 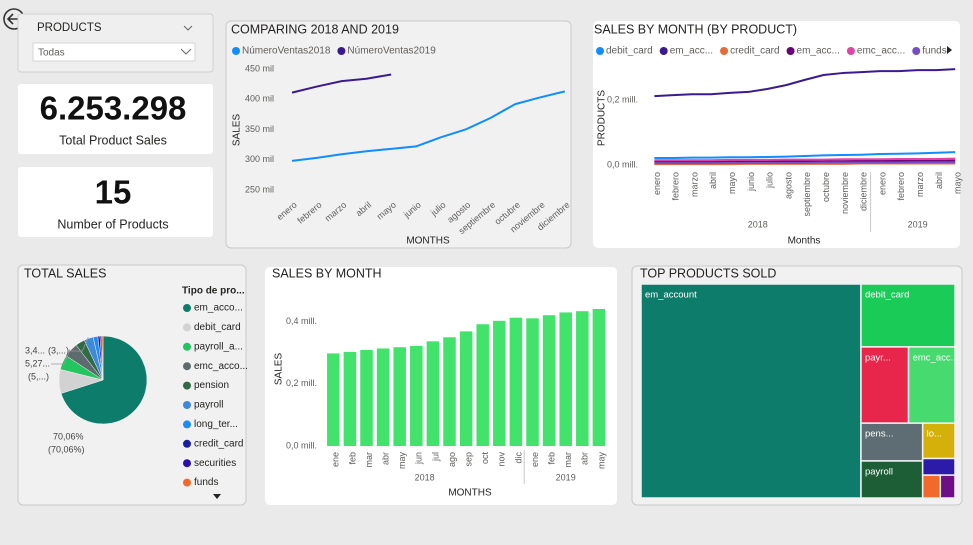 I want to click on y-tick-label: 0,4 mill., so click(x=301, y=321).